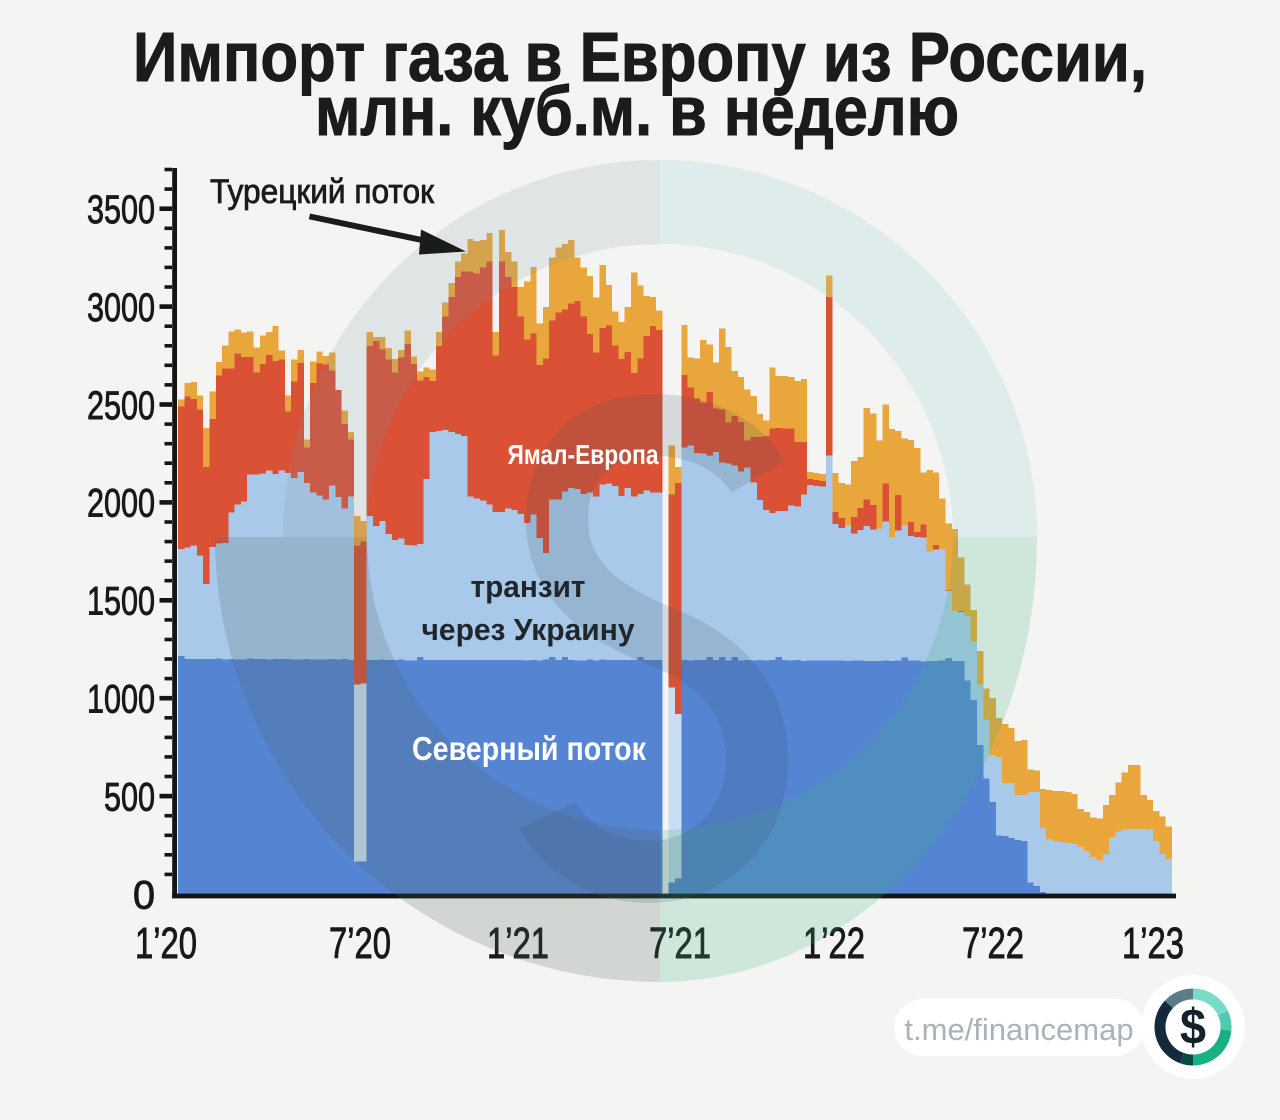  I want to click on svg-text: 7’20, so click(360, 943).